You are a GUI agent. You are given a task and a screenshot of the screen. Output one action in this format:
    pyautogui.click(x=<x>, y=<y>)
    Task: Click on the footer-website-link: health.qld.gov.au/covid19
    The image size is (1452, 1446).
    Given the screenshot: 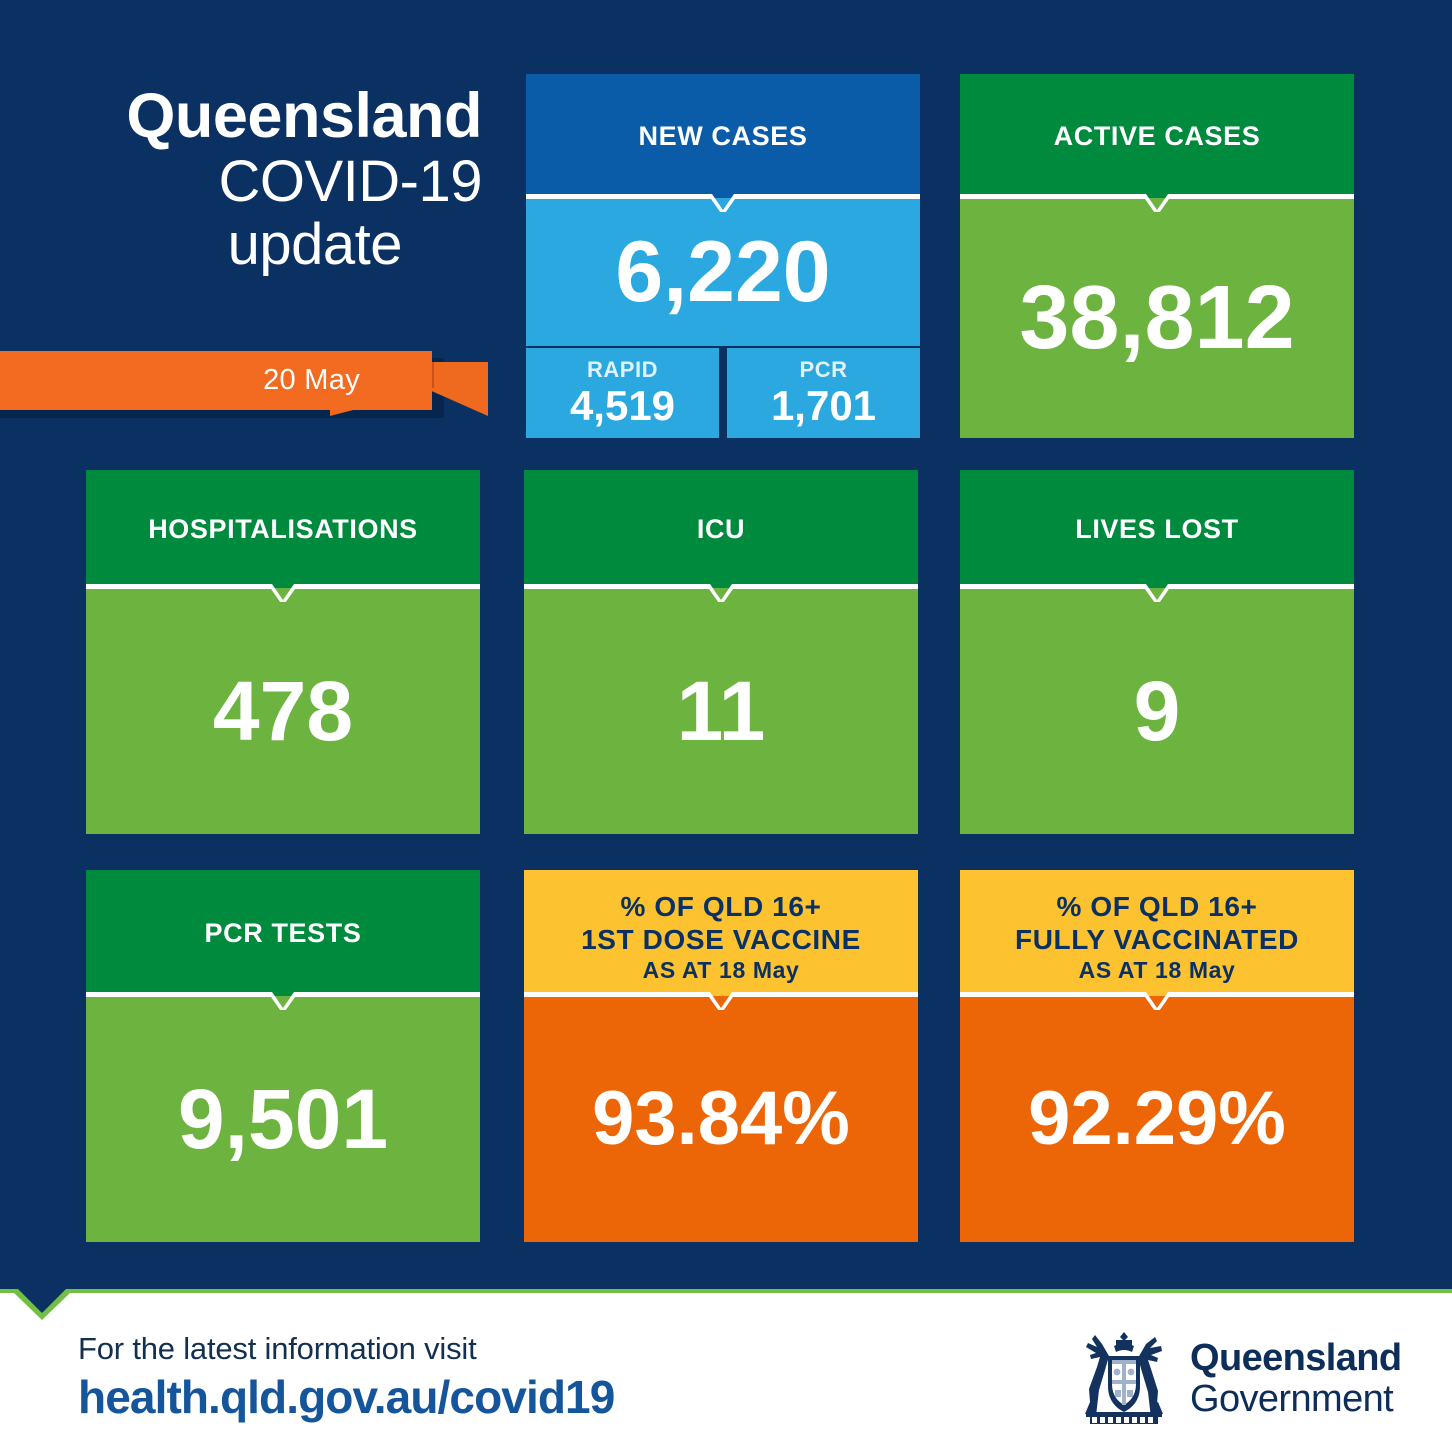 What is the action you would take?
    pyautogui.click(x=346, y=1397)
    